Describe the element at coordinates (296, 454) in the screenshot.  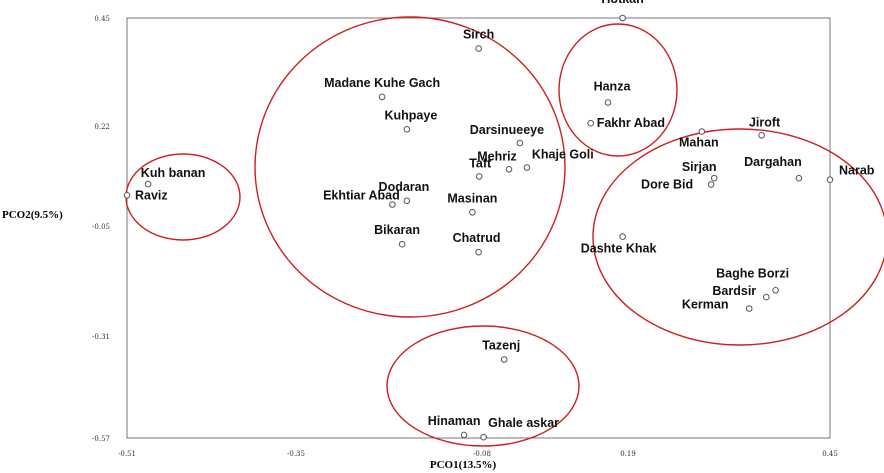
I see `x-tick-label: -0.35` at that location.